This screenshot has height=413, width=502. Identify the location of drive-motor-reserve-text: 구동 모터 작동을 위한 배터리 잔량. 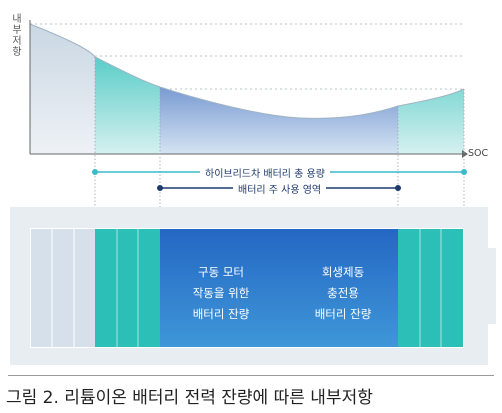
(221, 293).